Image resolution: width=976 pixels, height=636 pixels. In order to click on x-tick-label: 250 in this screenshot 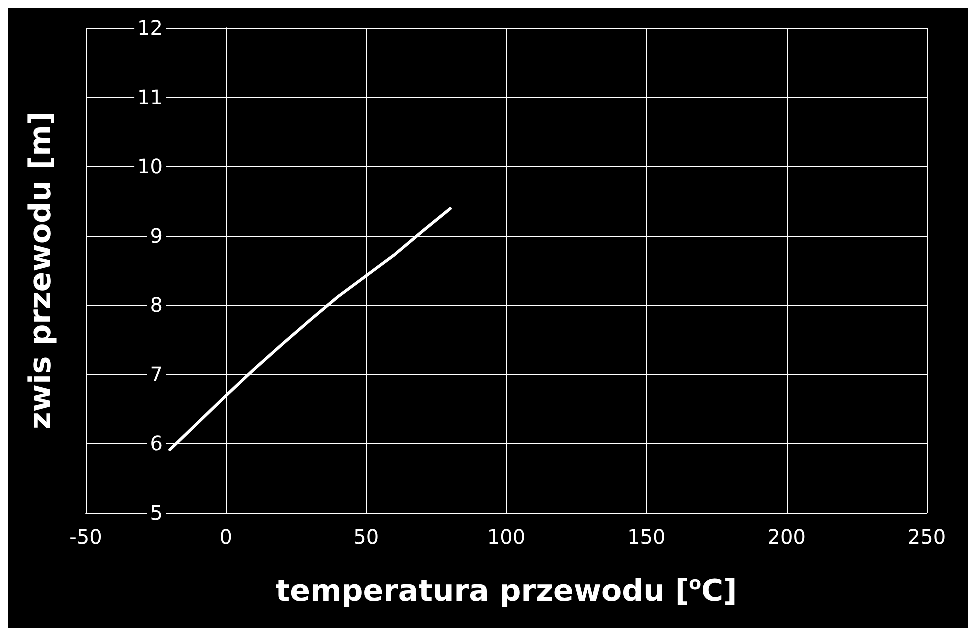, I will do `click(927, 537)`.